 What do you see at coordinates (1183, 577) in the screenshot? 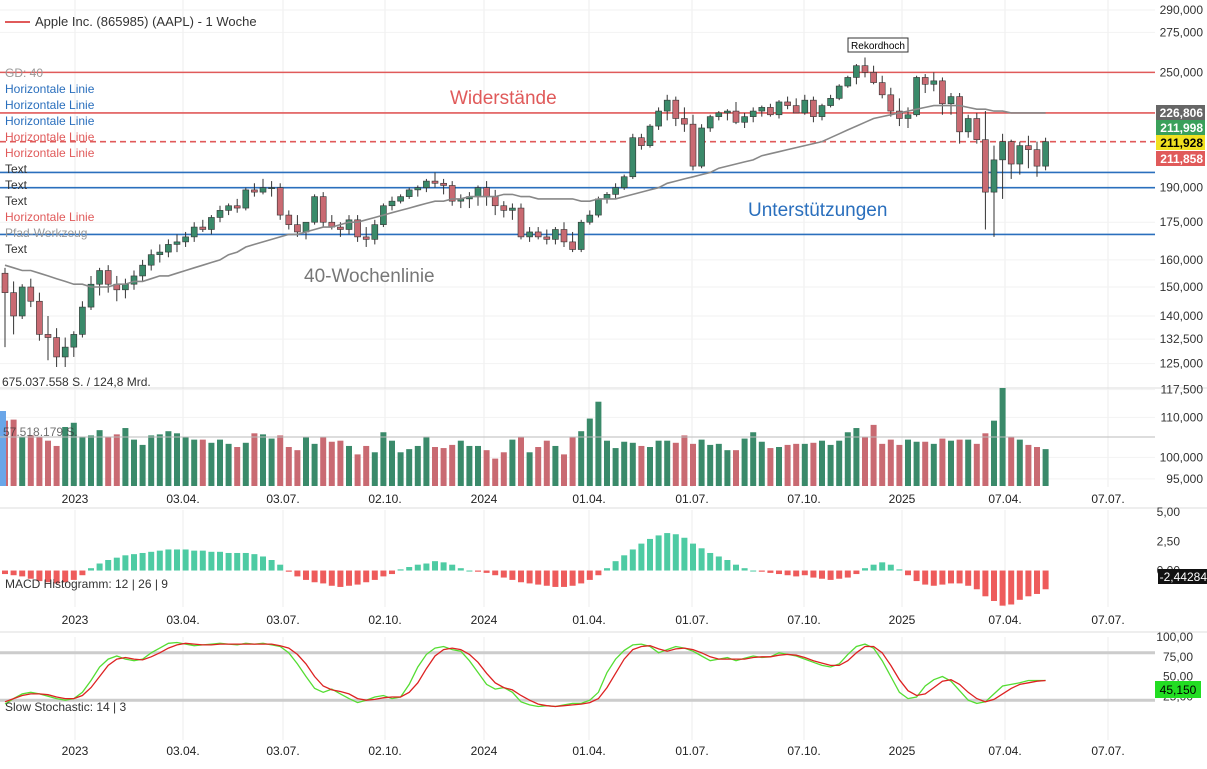
I see `macd-badge-label: -2,44284` at bounding box center [1183, 577].